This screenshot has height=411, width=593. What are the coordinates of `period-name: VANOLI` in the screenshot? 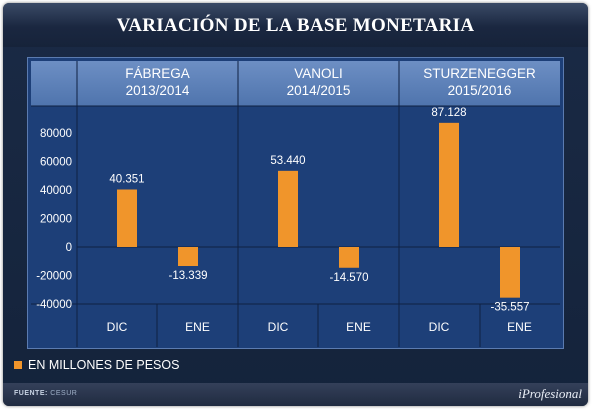 It's located at (318, 73).